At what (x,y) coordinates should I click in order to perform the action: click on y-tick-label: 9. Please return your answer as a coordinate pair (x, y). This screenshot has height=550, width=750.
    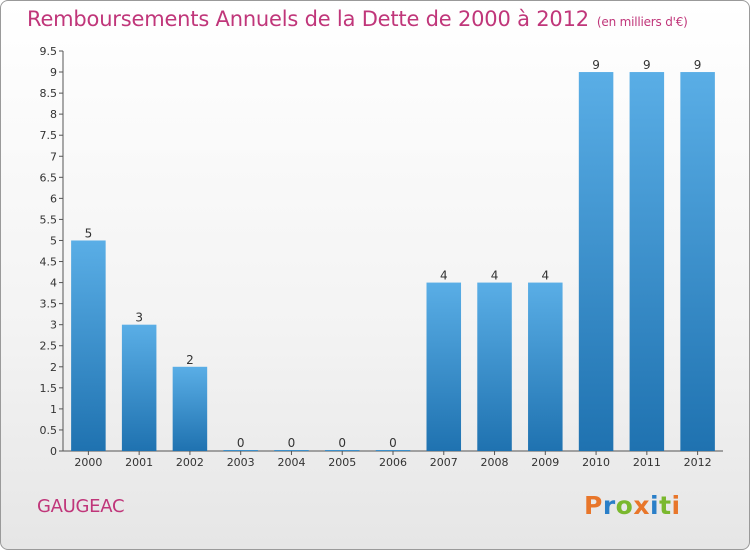
    Looking at the image, I should click on (53, 72).